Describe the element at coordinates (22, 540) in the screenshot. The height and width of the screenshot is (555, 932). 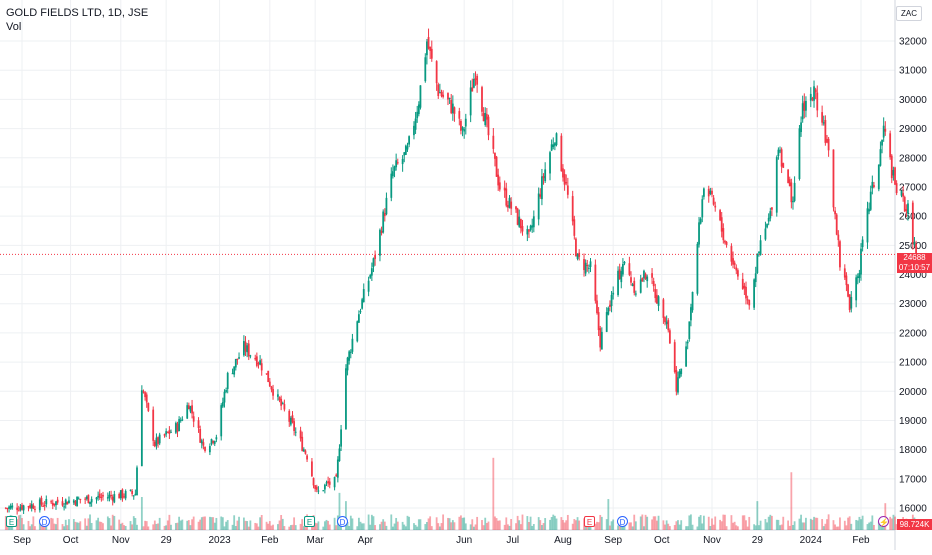
I see `x-tick-label: Sep` at that location.